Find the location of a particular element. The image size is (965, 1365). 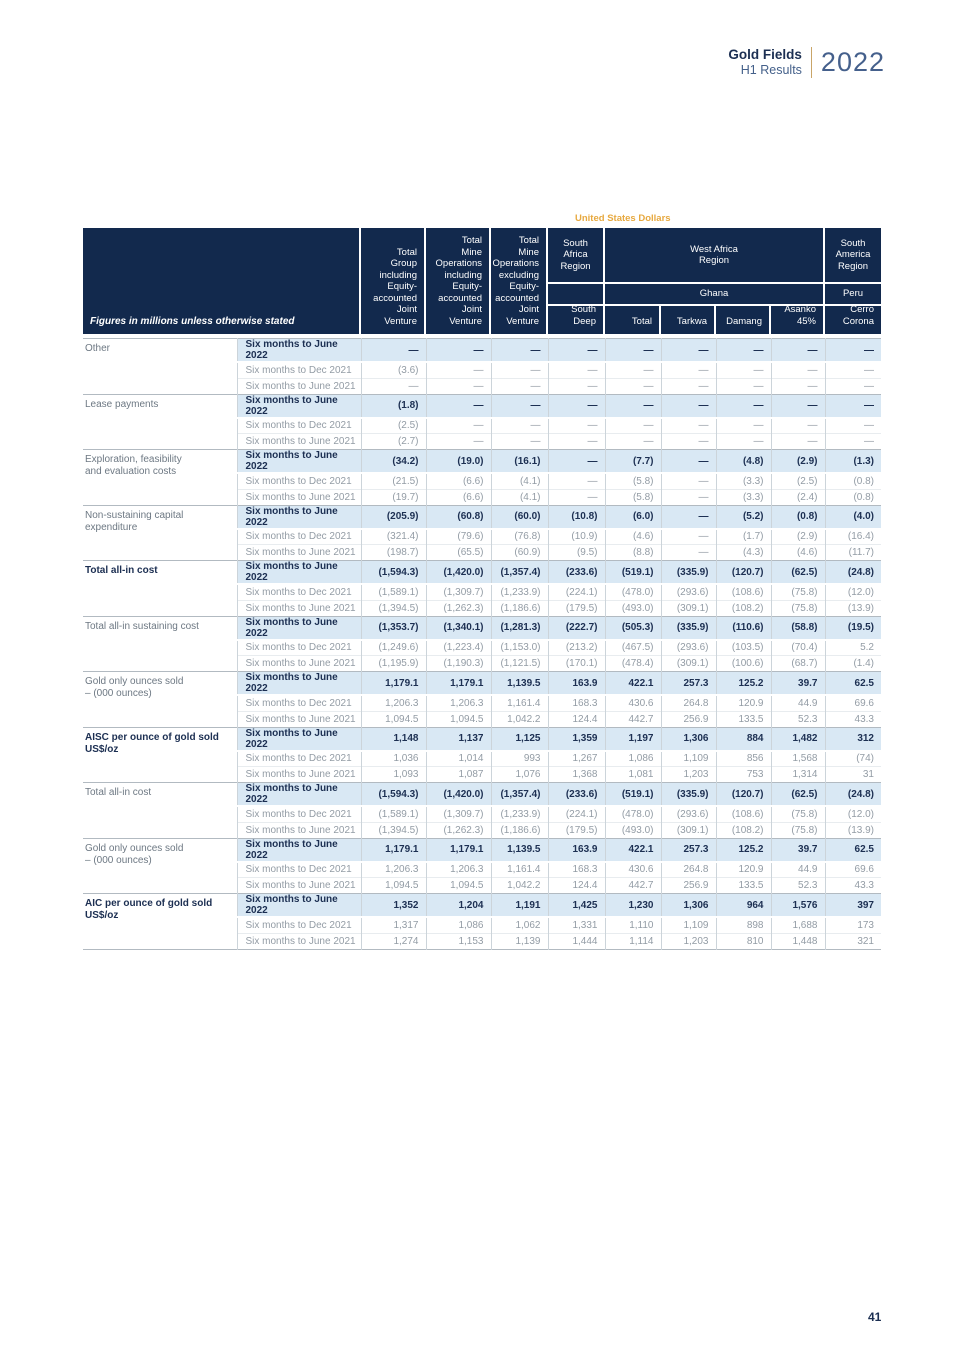

value-cell: (4.1) is located at coordinates (519, 496).